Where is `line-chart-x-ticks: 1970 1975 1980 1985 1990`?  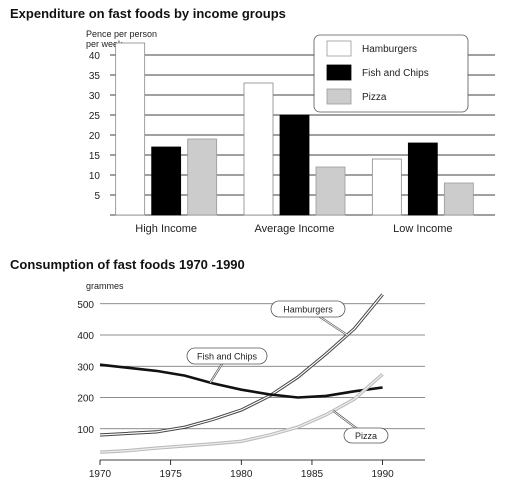
line-chart-x-ticks: 1970 1975 1980 1985 1990 is located at coordinates (241, 470).